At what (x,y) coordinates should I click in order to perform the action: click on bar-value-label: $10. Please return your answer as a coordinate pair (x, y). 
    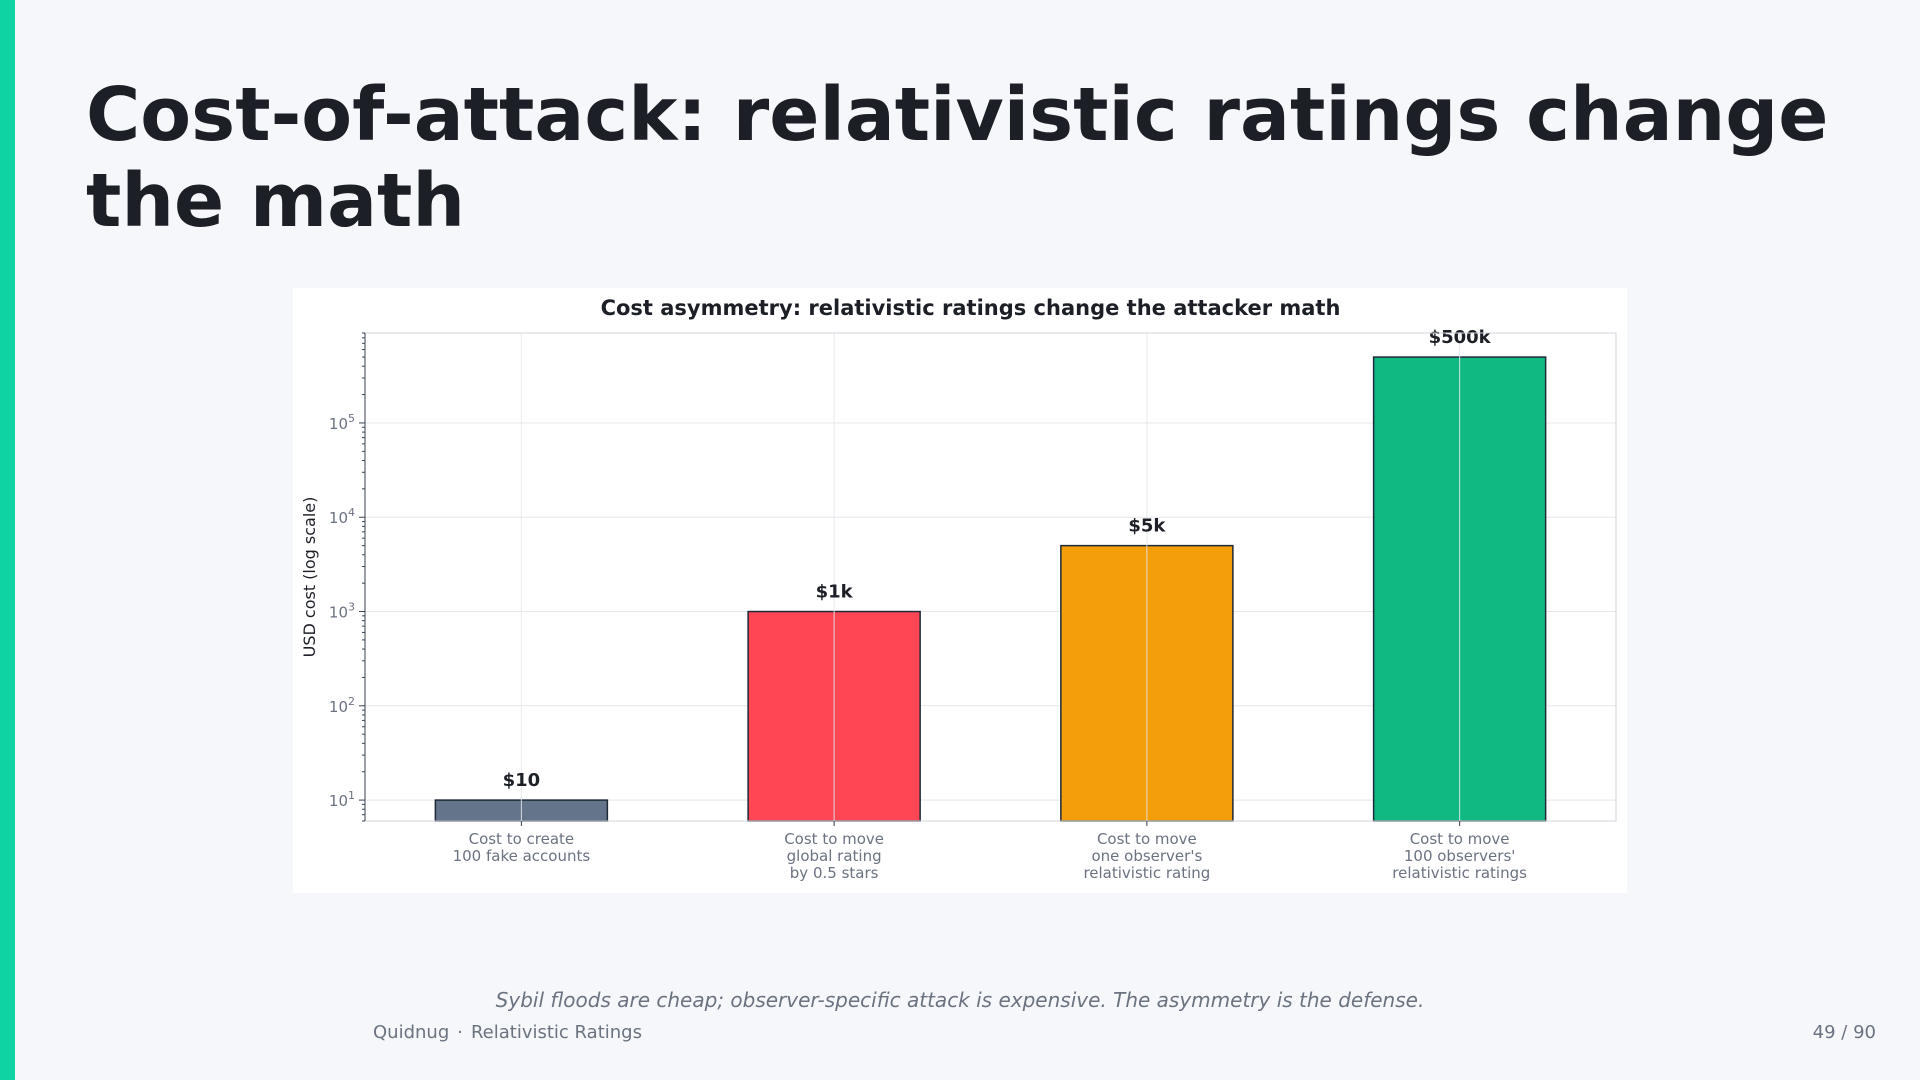
    Looking at the image, I should click on (522, 780).